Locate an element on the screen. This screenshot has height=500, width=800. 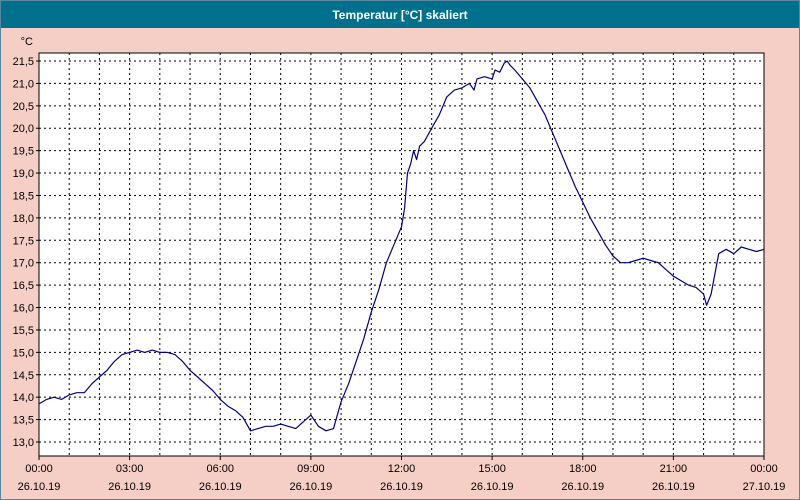
x-tick-time-label: 09:00 is located at coordinates (311, 469).